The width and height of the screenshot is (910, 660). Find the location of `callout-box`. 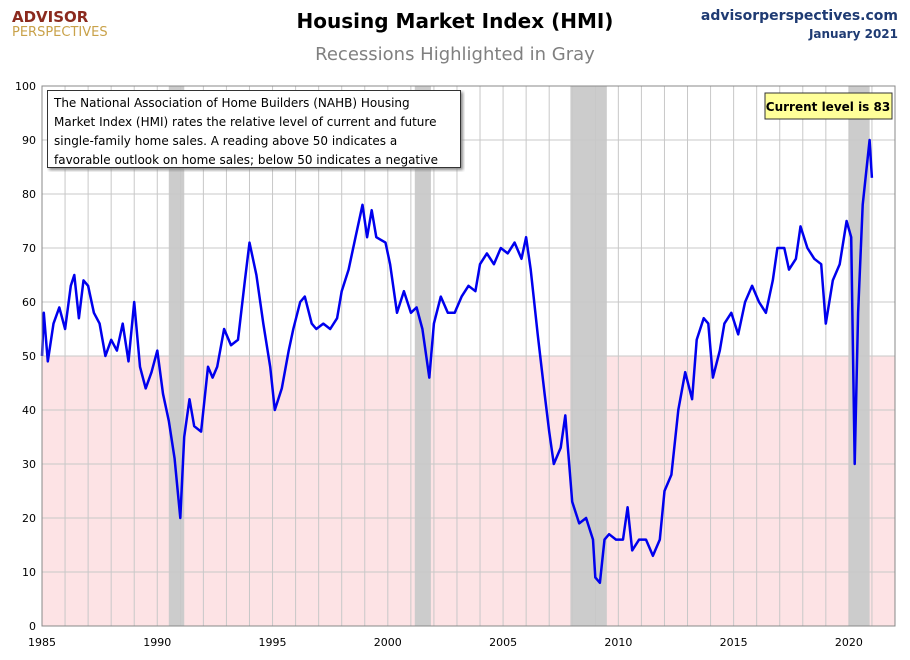

callout-box is located at coordinates (828, 106).